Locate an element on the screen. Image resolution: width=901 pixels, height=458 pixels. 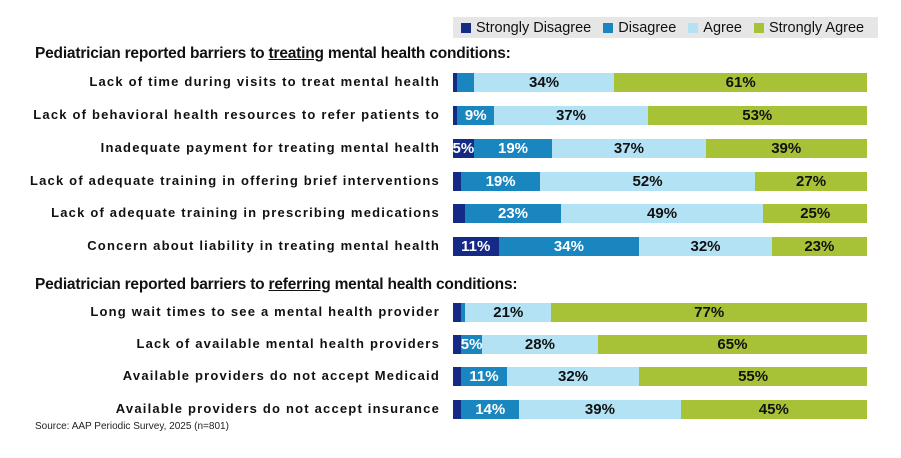
data-label: 9% is located at coordinates (475, 115).